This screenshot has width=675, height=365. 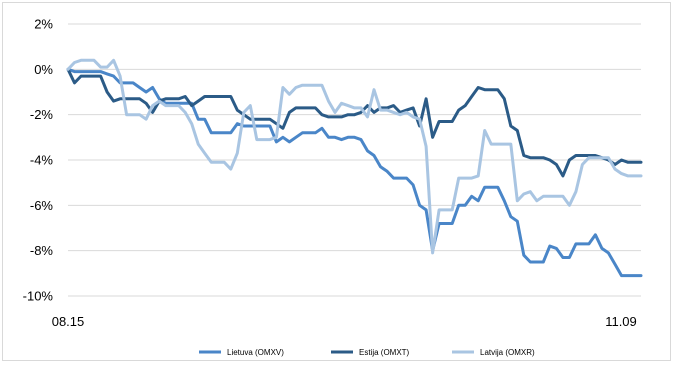 I want to click on legend-label: Estija (OMXT), so click(x=384, y=352).